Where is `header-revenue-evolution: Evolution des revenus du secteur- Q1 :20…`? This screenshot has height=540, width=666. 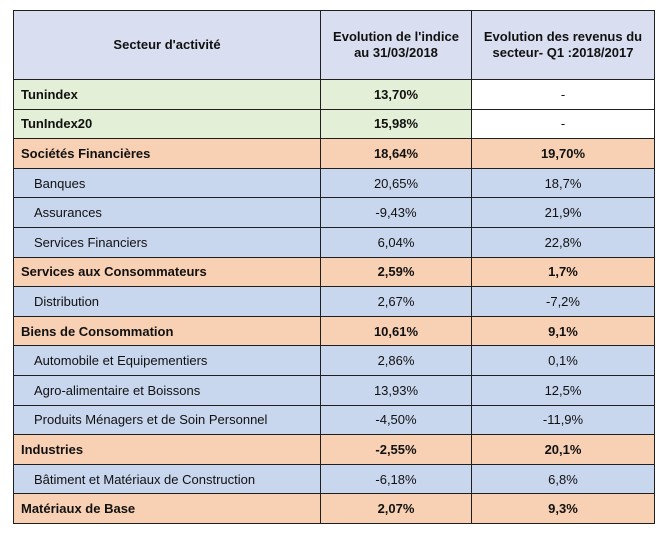 header-revenue-evolution: Evolution des revenus du secteur- Q1 :20… is located at coordinates (563, 45).